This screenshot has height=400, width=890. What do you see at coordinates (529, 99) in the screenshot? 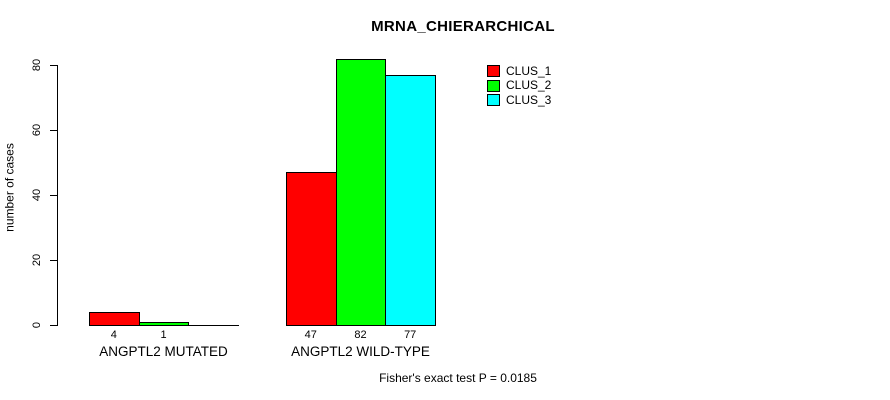
I see `legend-label: CLUS_3` at bounding box center [529, 99].